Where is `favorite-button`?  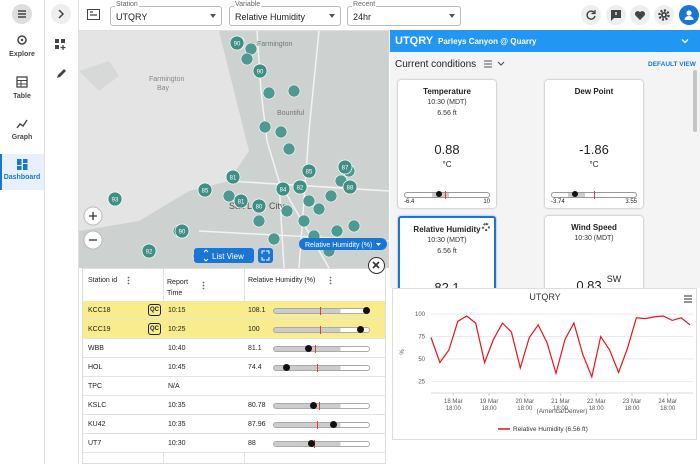
favorite-button is located at coordinates (640, 15).